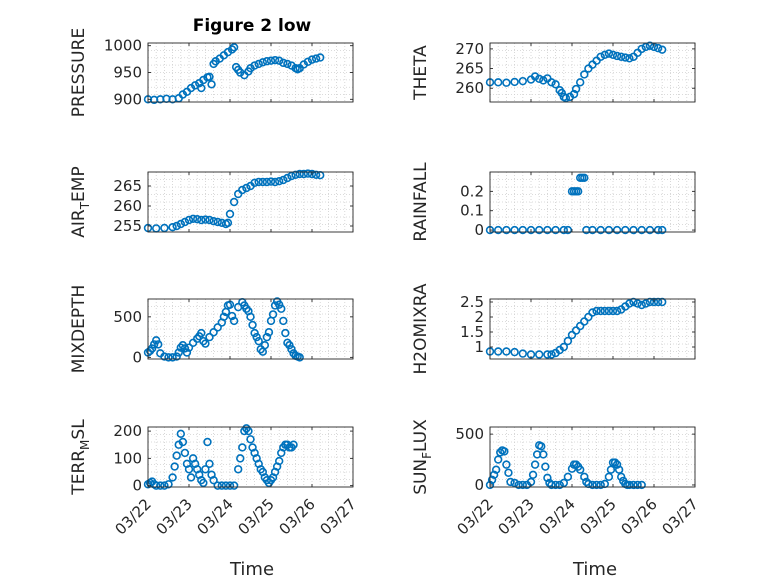 This screenshot has height=583, width=778. I want to click on subplot-6: 11.522.5 H2OMIXRA, so click(553, 329).